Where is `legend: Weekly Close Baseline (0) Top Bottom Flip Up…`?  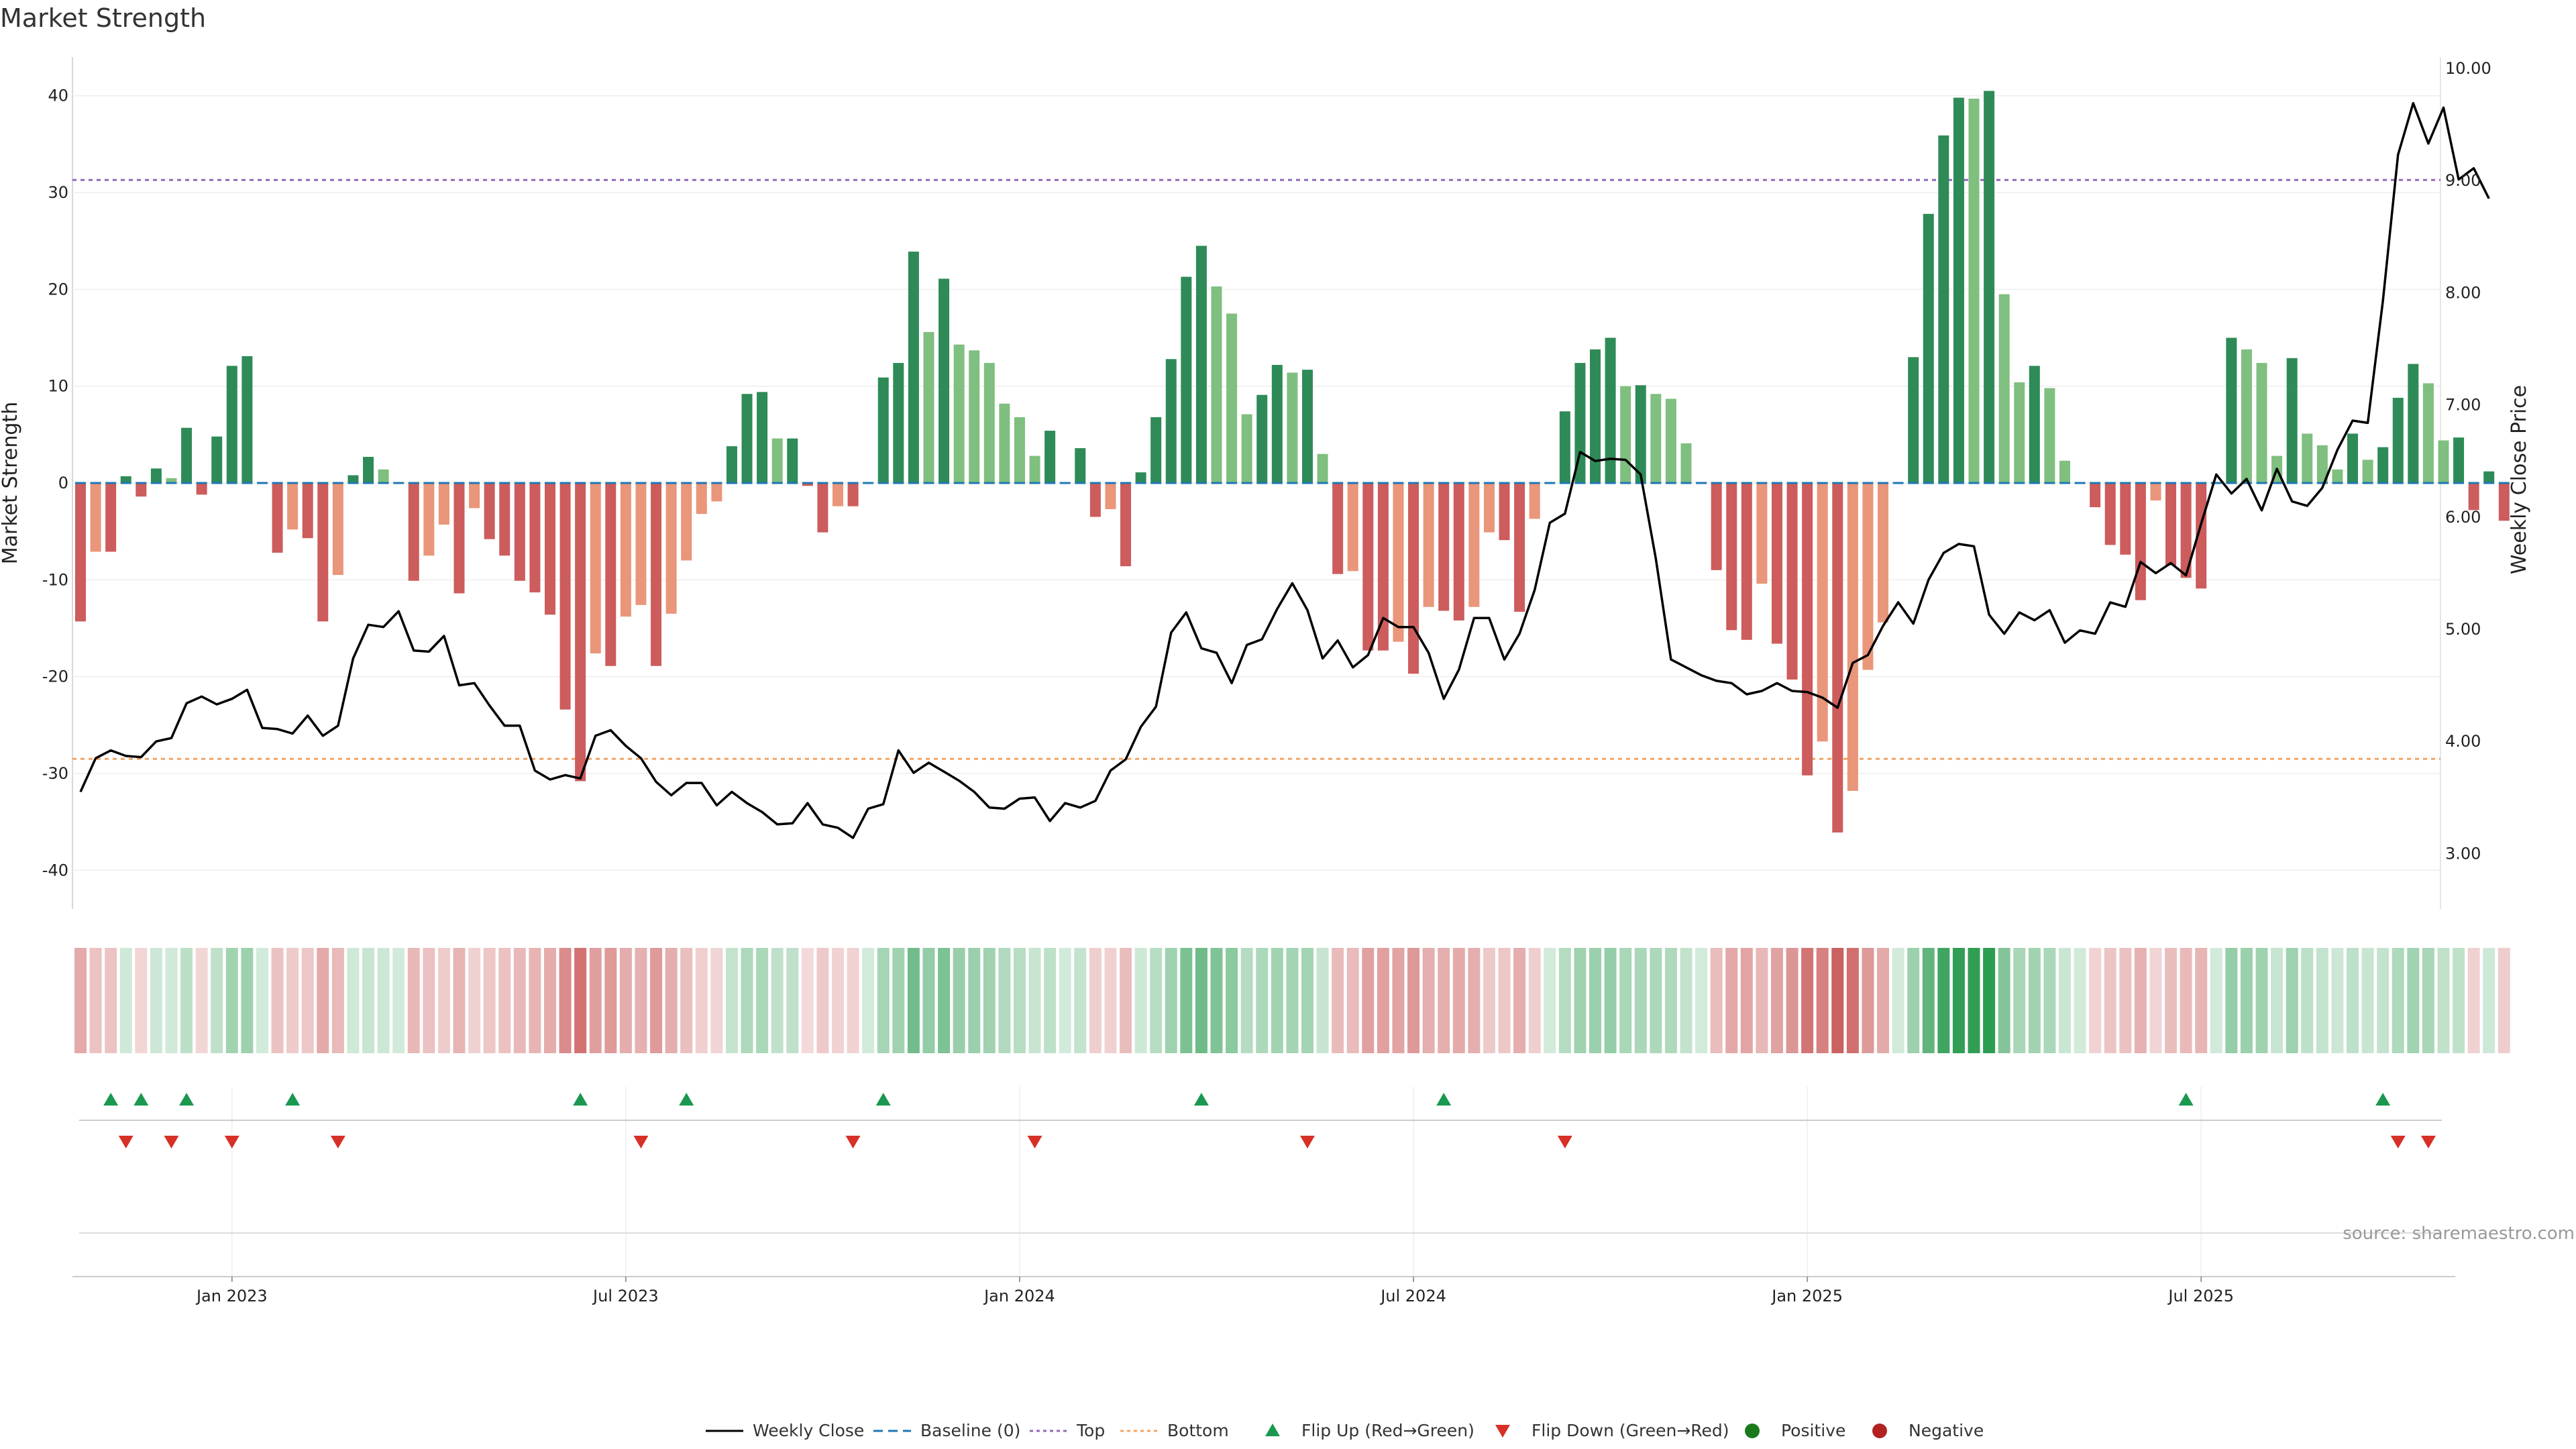
legend: Weekly Close Baseline (0) Top Bottom Flip Up… is located at coordinates (1345, 1430).